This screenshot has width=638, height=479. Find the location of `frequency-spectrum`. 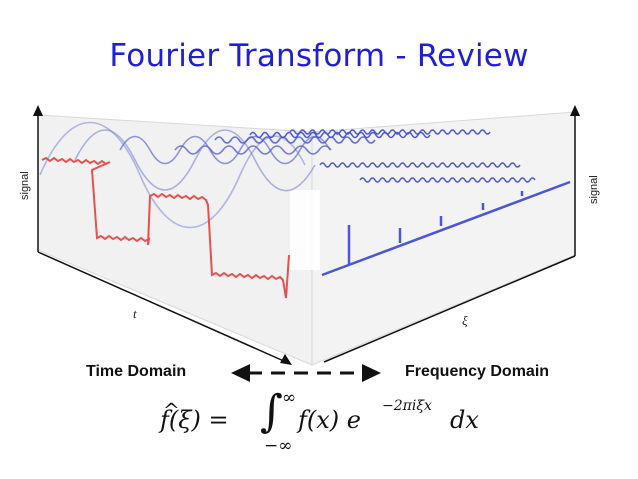

frequency-spectrum is located at coordinates (435, 227).